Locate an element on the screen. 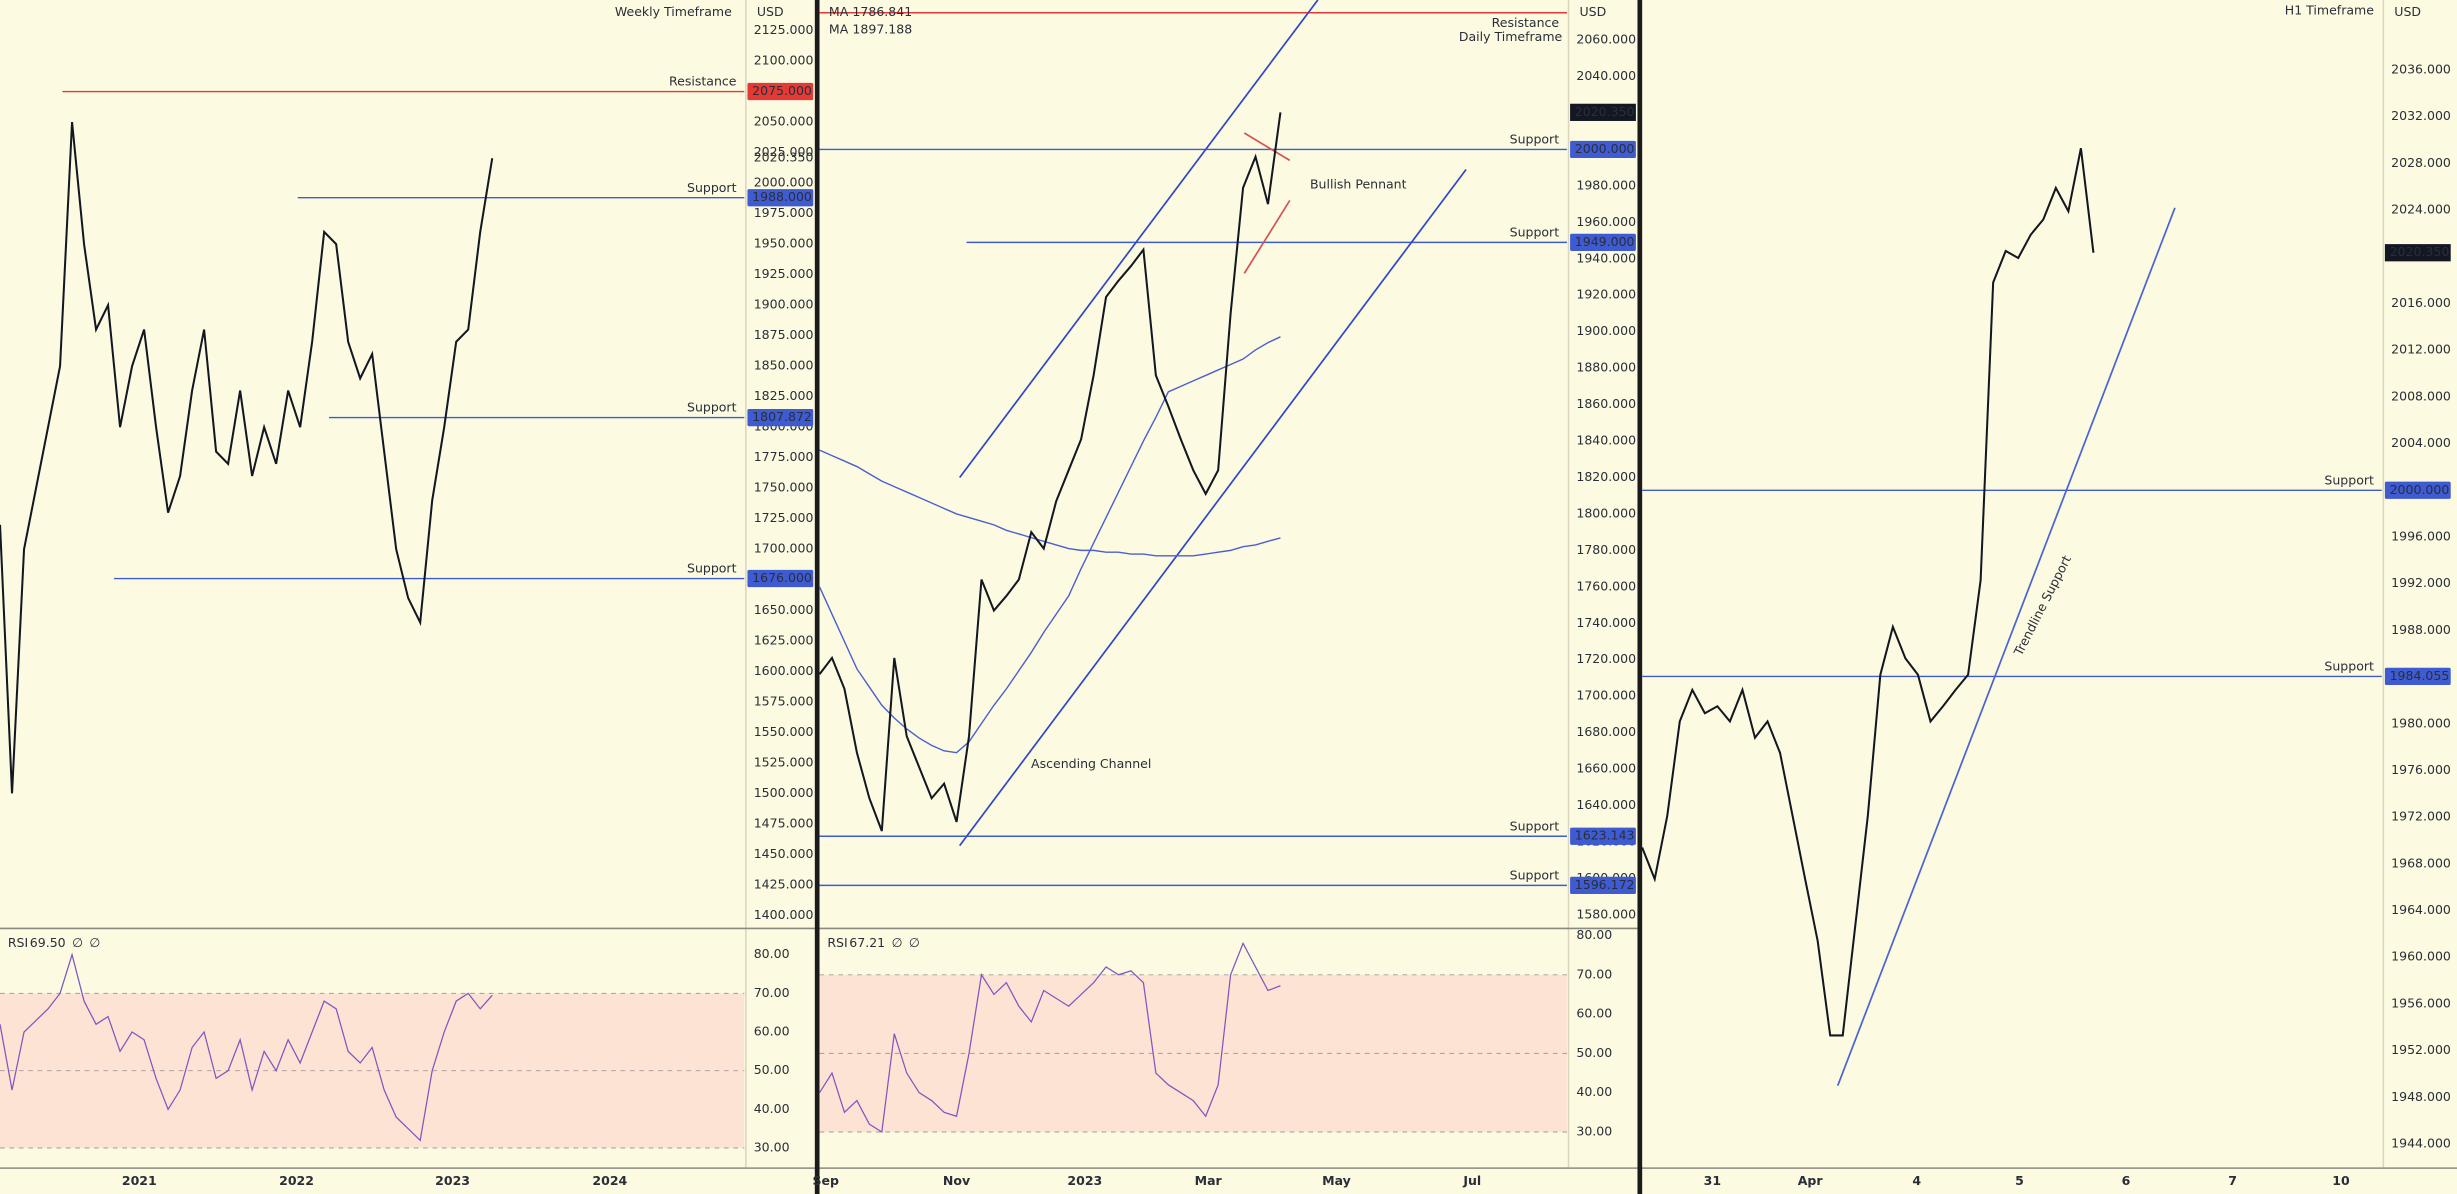 Image resolution: width=2457 pixels, height=1194 pixels. y-tick-label: 2060.000 is located at coordinates (1606, 39).